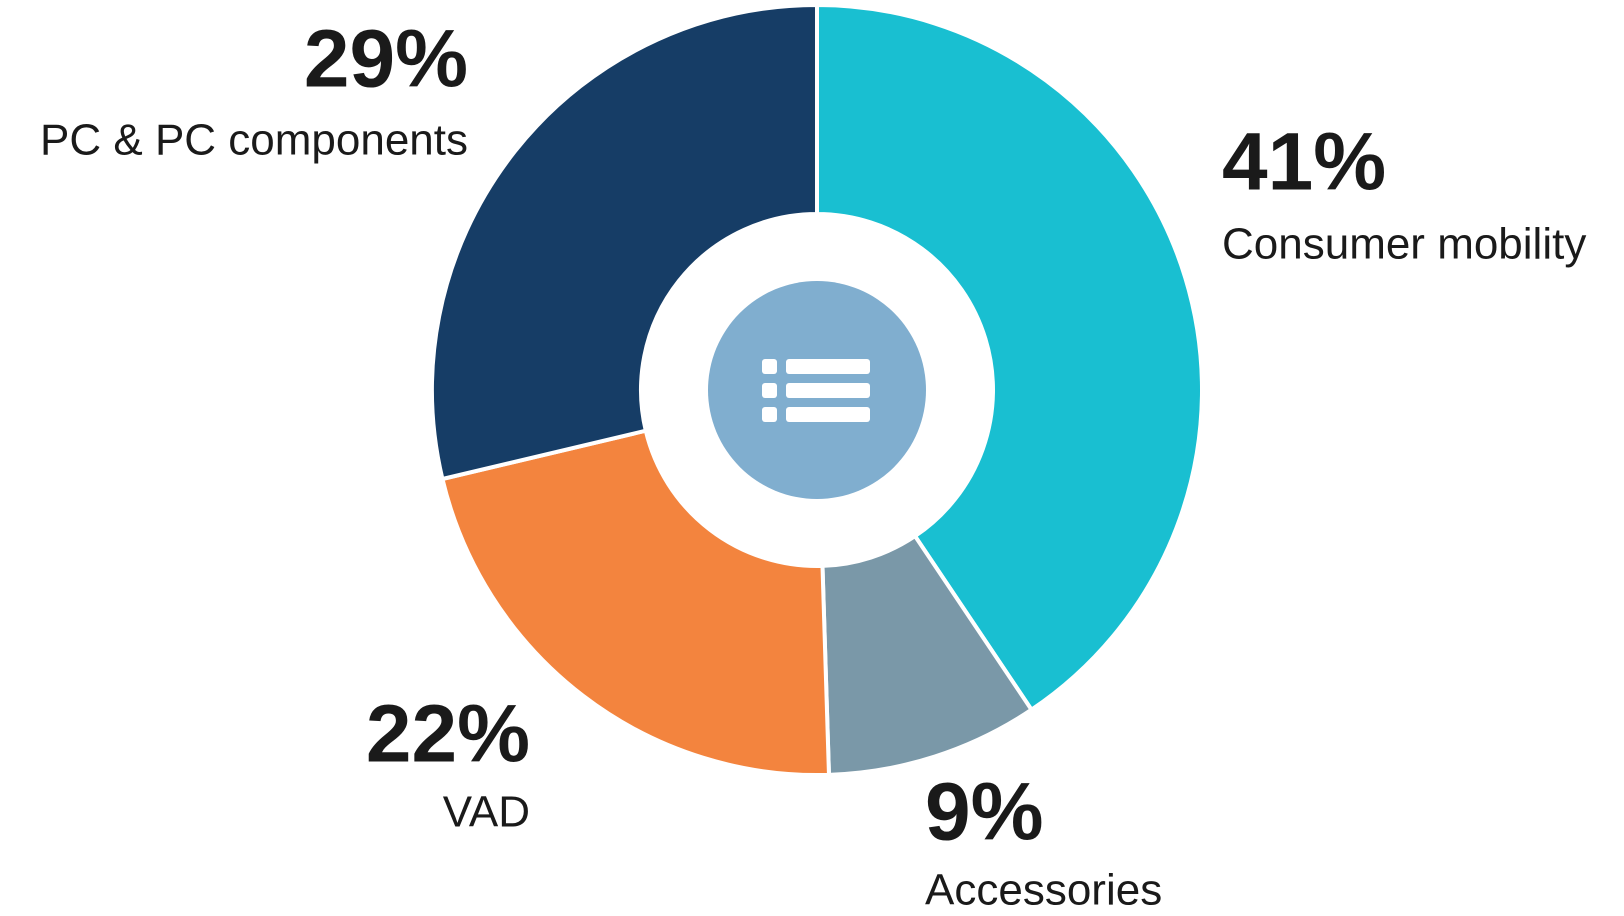  Describe the element at coordinates (448, 734) in the screenshot. I see `value-label: 22%` at that location.